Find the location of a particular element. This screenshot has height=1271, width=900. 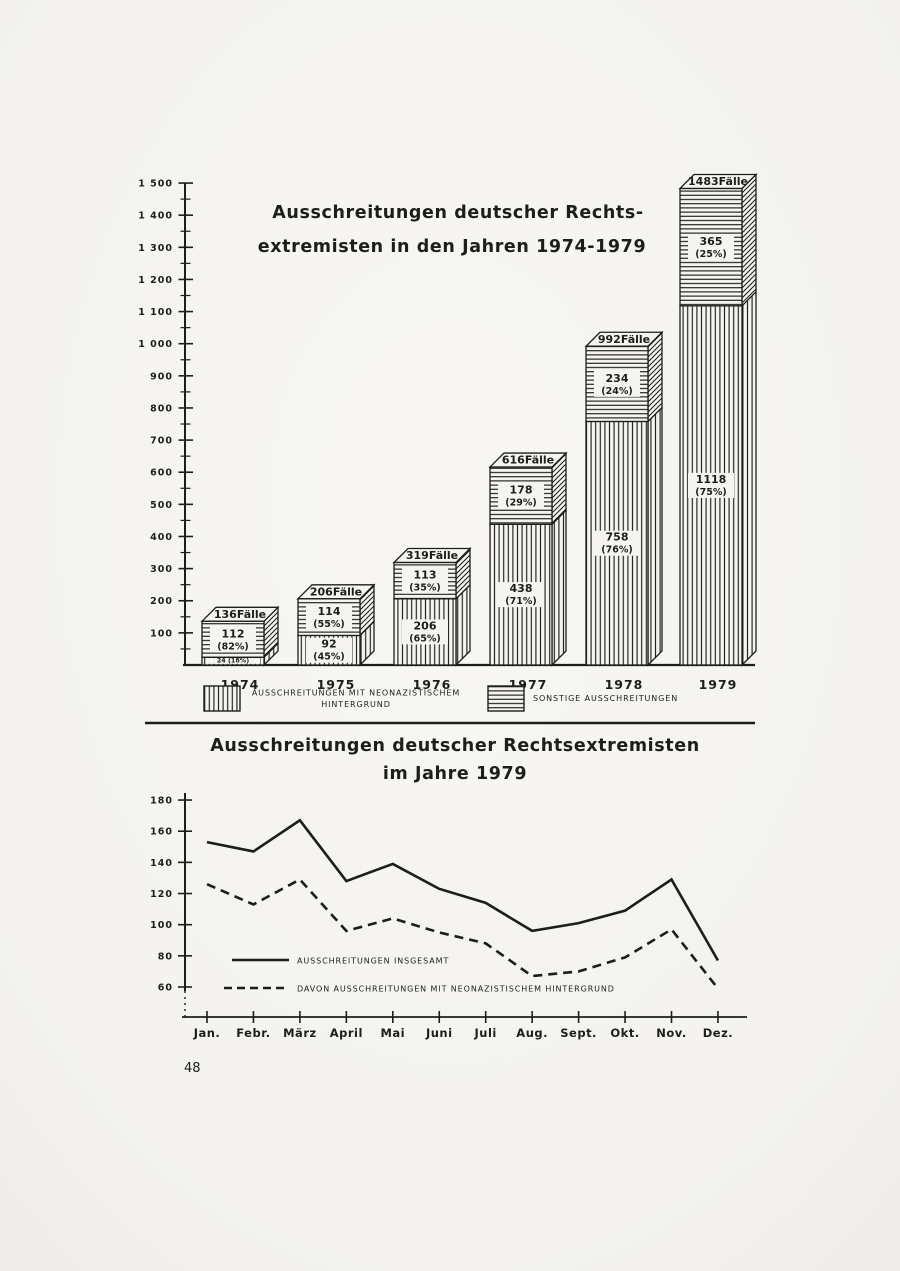

month-label-sept: Sept. is located at coordinates (578, 1033).